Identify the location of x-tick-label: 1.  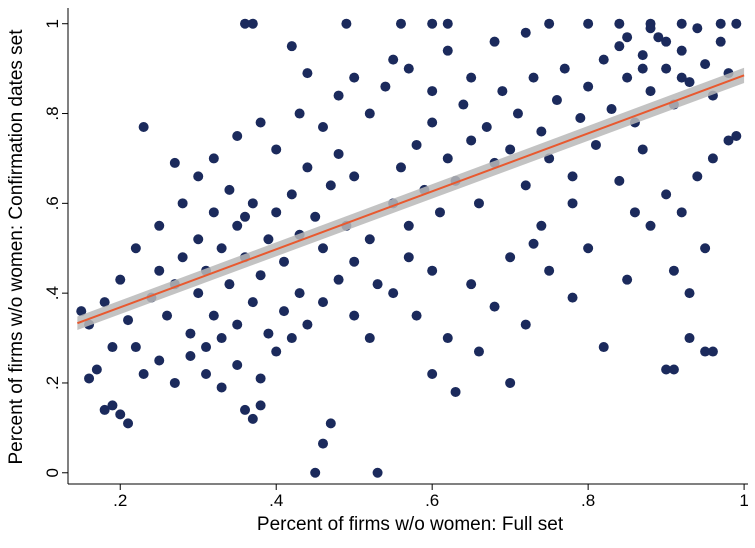
(743, 500).